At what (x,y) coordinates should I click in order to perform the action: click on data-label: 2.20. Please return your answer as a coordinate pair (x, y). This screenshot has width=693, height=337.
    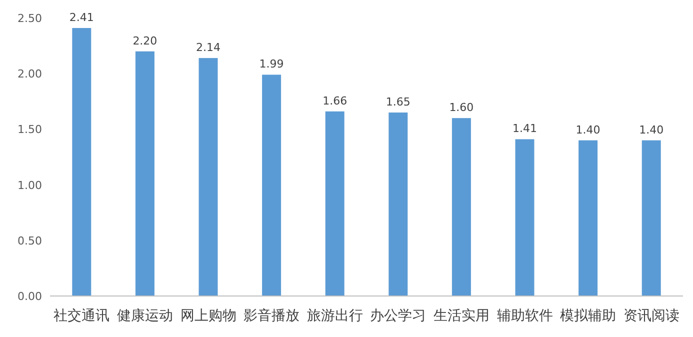
    Looking at the image, I should click on (145, 41).